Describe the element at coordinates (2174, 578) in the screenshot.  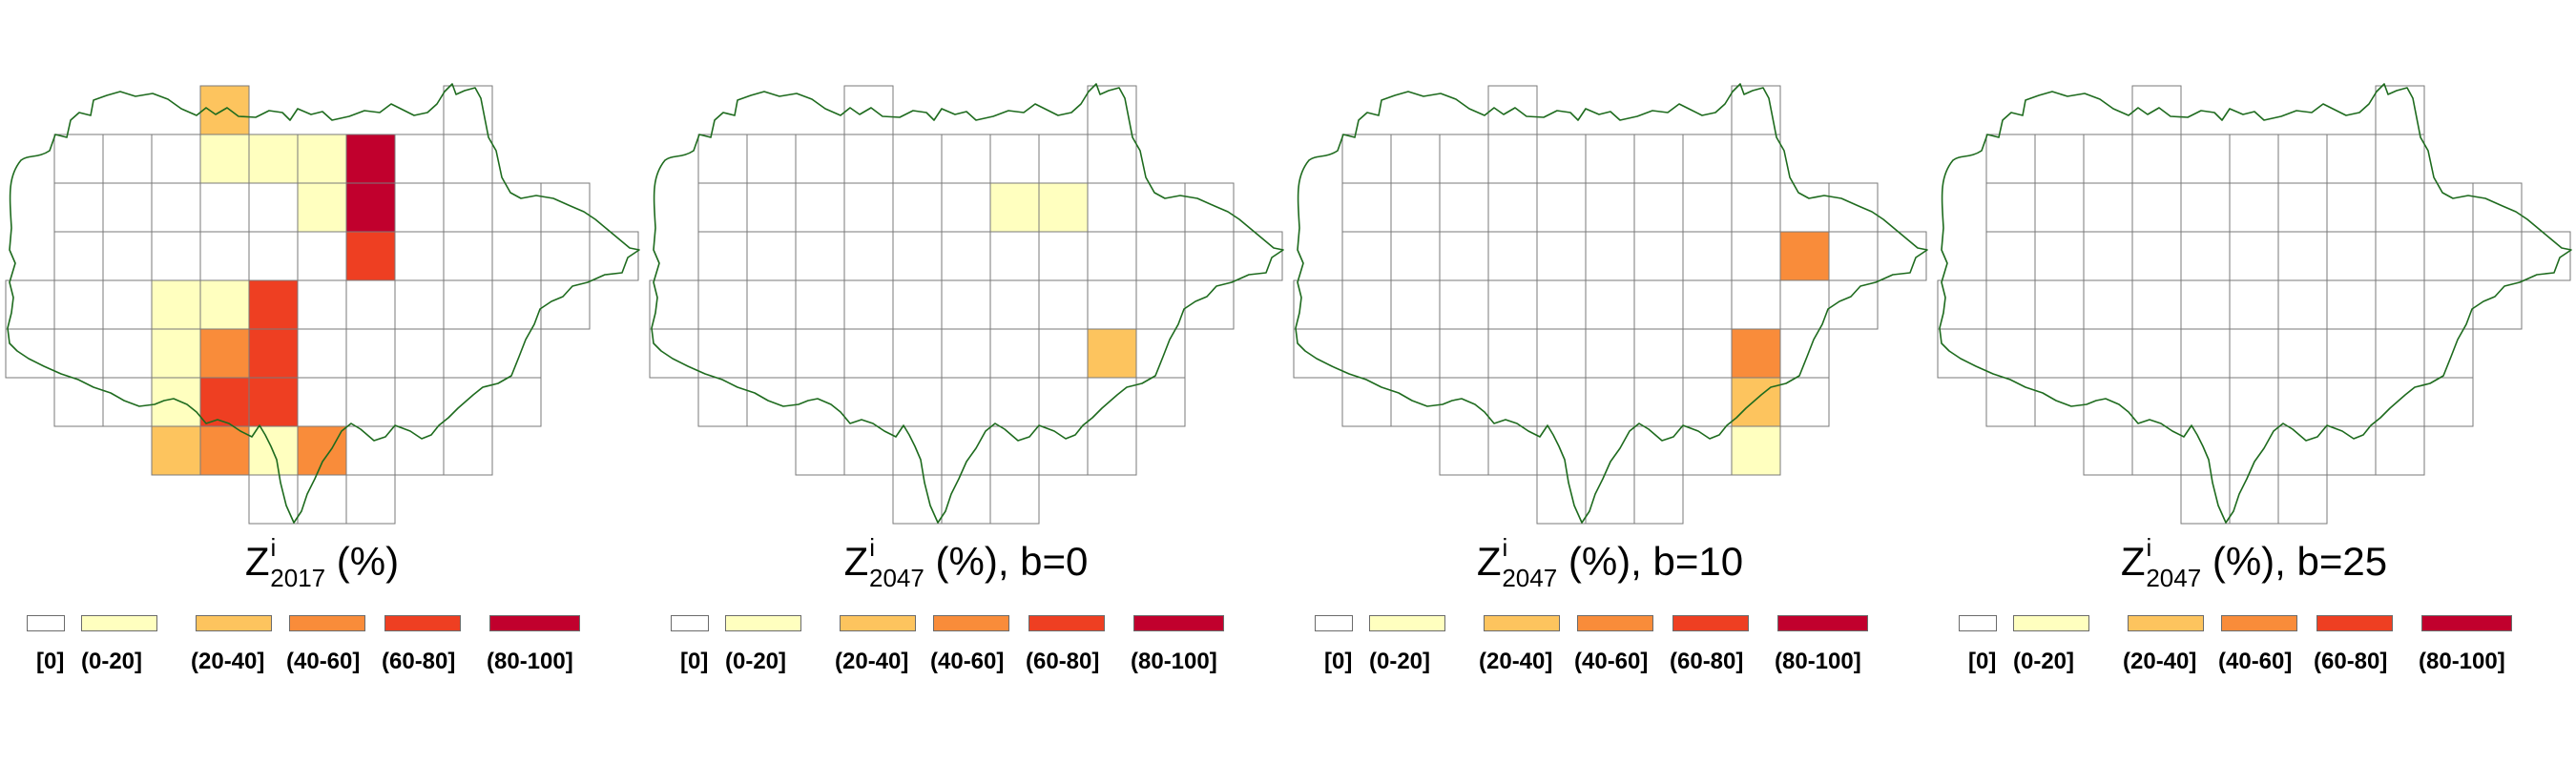
I see `caption-subscript: 2047` at that location.